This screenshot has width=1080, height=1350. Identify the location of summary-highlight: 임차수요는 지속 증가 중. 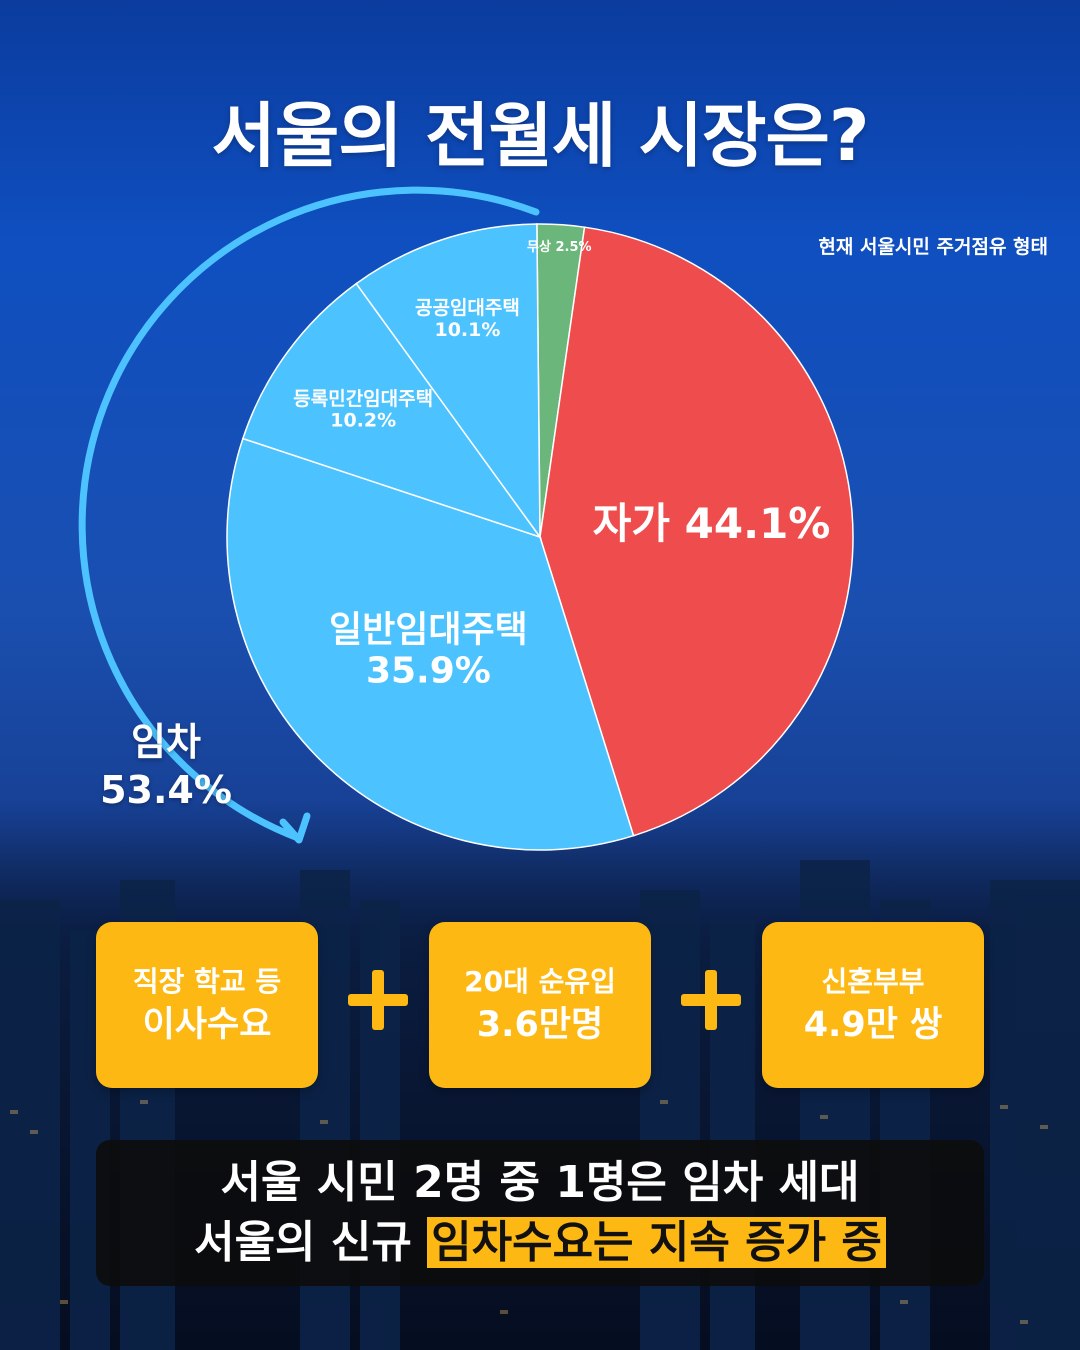
(656, 1242).